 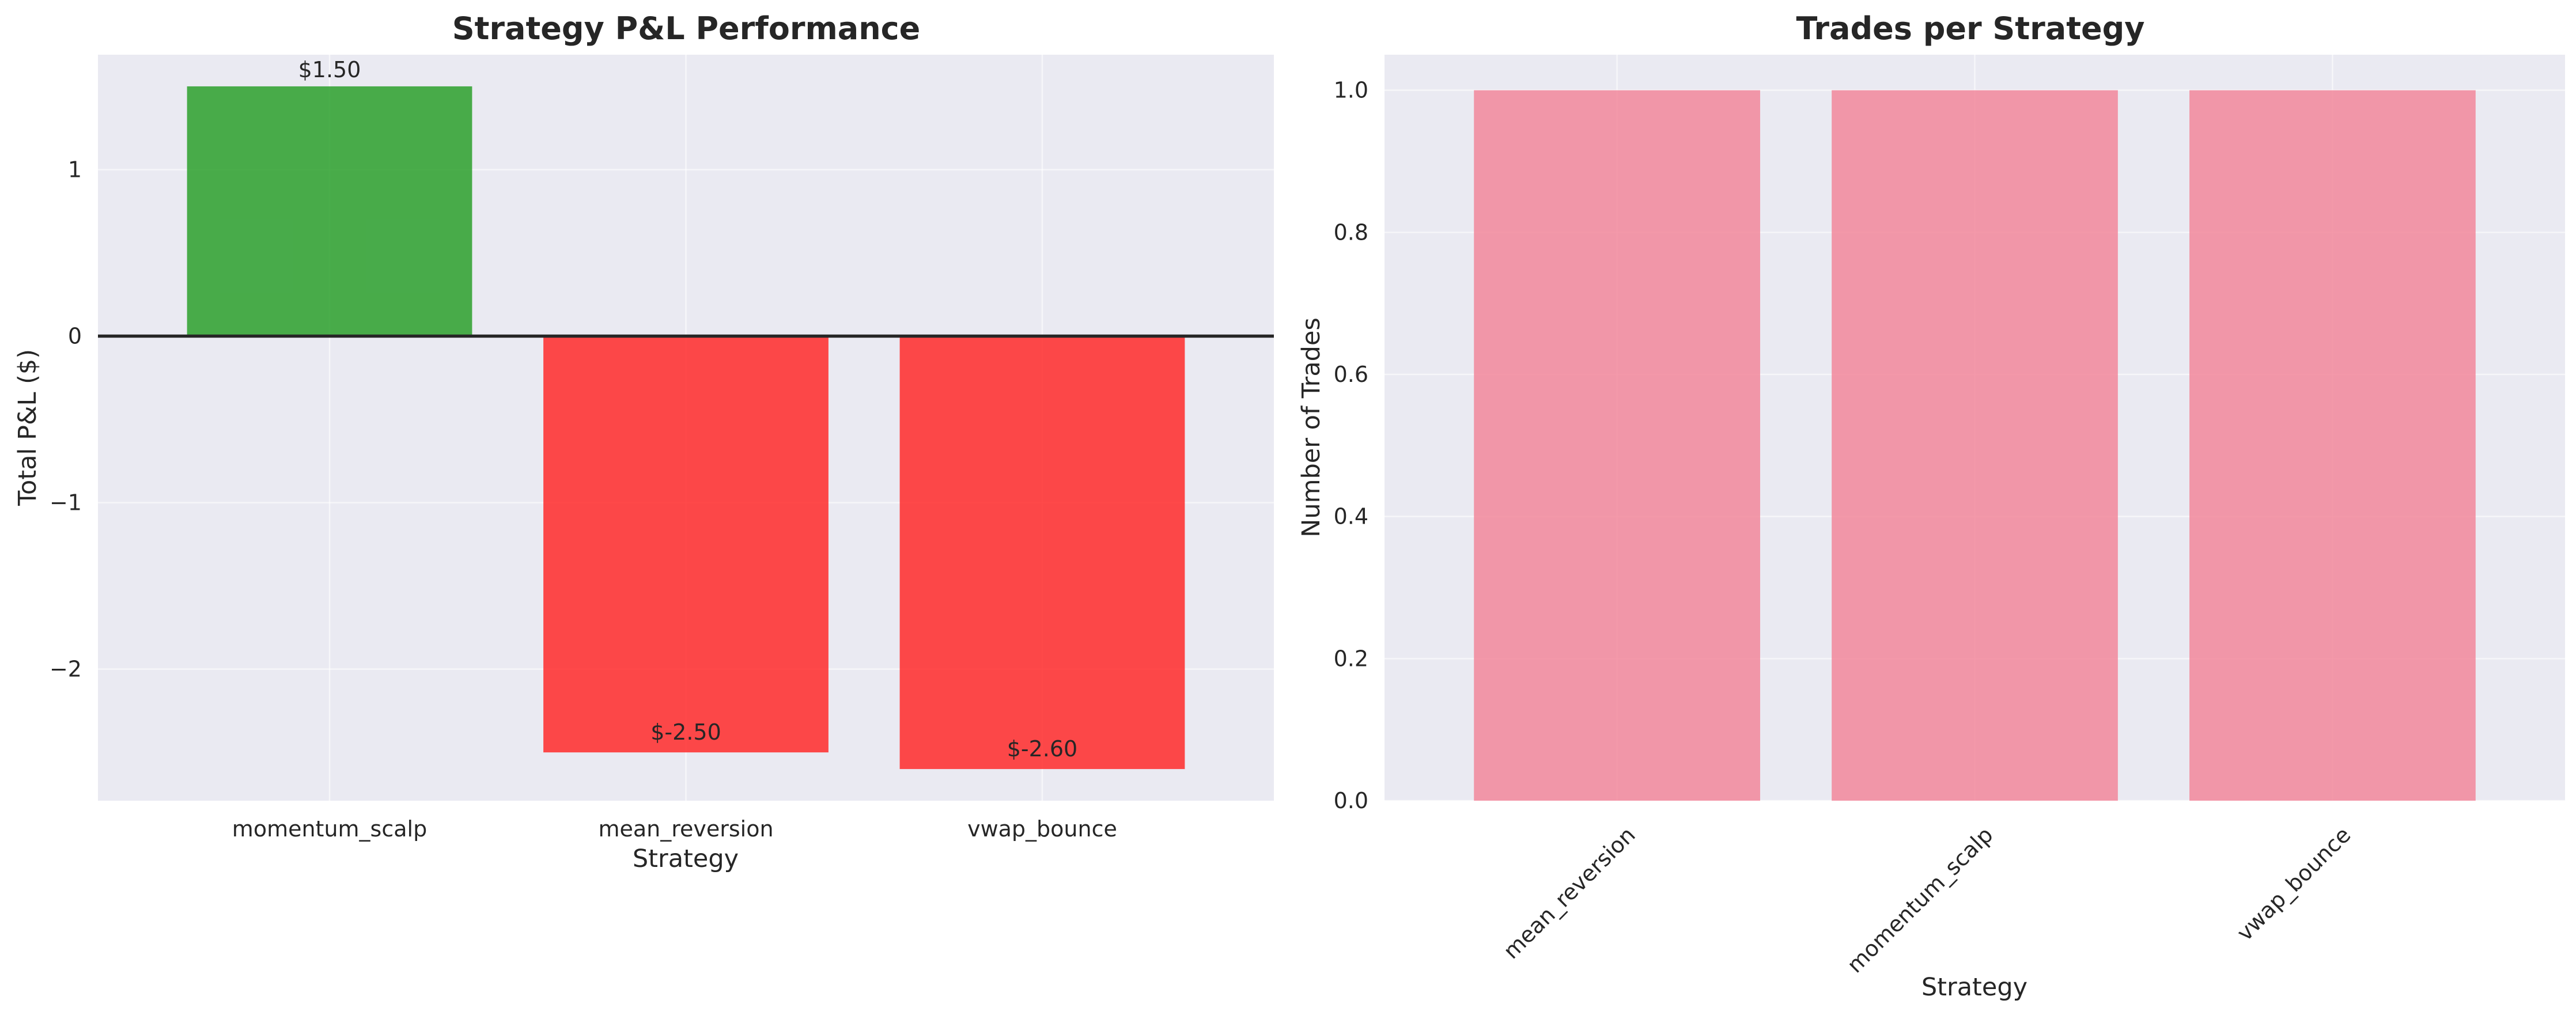 What do you see at coordinates (2294, 884) in the screenshot?
I see `trades-x-tick-label: vwap_bounce` at bounding box center [2294, 884].